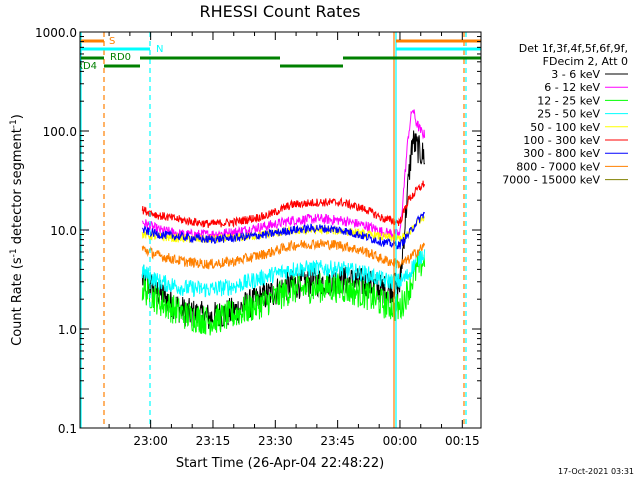 The image size is (640, 480). What do you see at coordinates (572, 87) in the screenshot?
I see `legend-label-1: 6 - 12 keV` at bounding box center [572, 87].